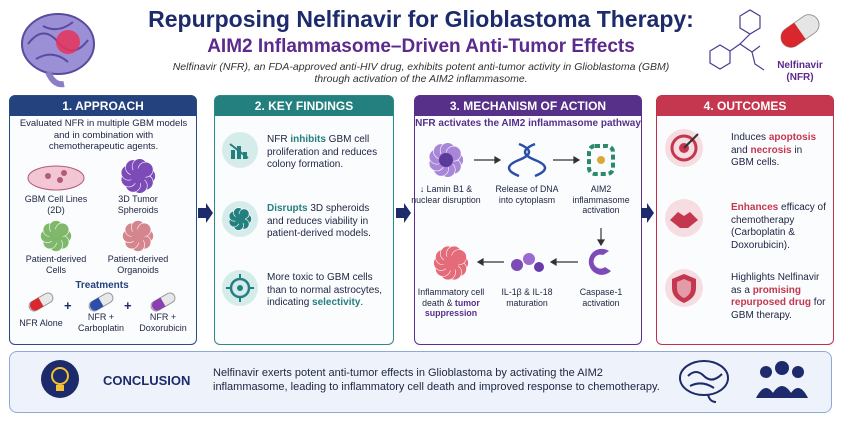 The height and width of the screenshot is (421, 842). I want to click on mechanism-step: Release of DNA into cytoplasm, so click(527, 194).